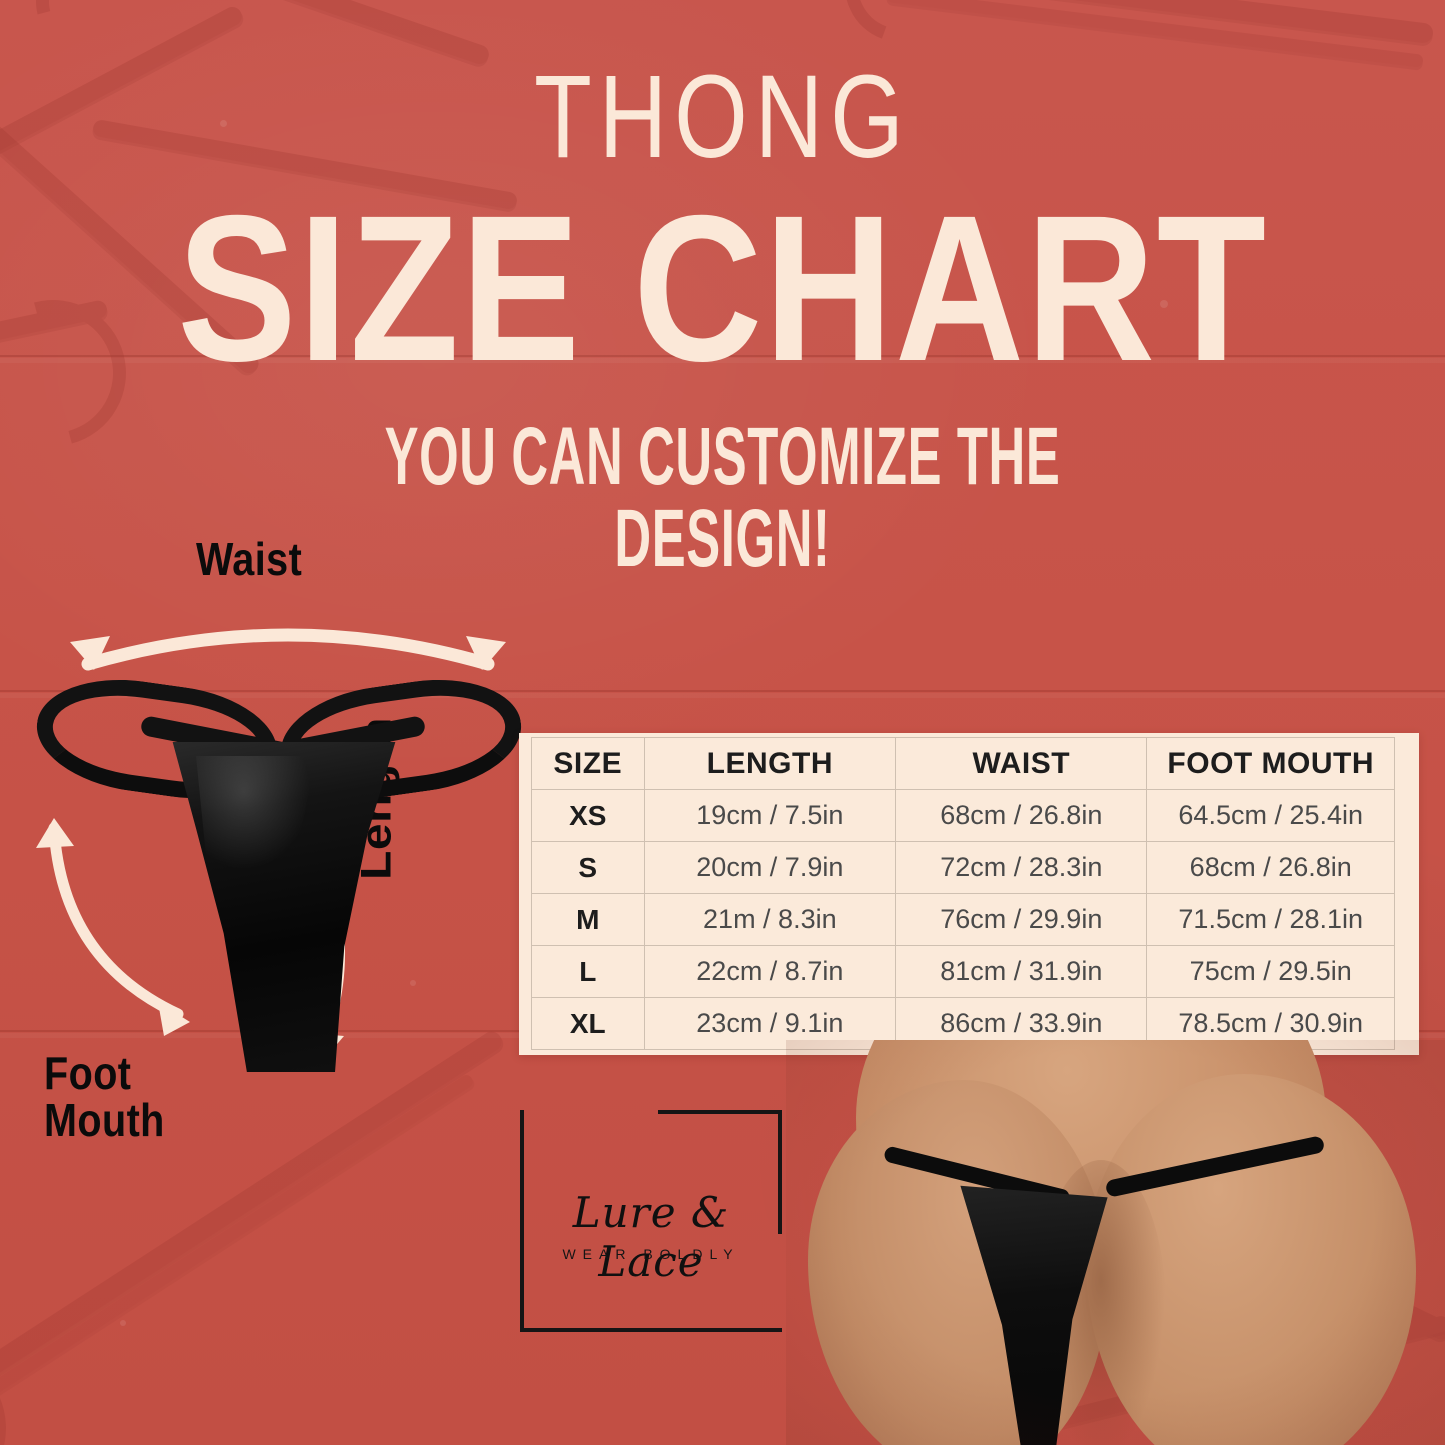  What do you see at coordinates (722, 117) in the screenshot?
I see `kicker-text: THONG` at bounding box center [722, 117].